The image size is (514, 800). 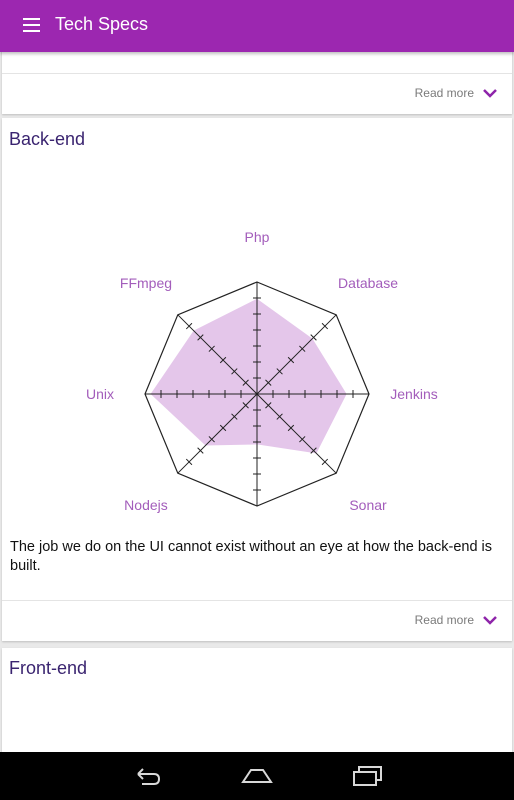 What do you see at coordinates (47, 139) in the screenshot?
I see `card-title: Back-end` at bounding box center [47, 139].